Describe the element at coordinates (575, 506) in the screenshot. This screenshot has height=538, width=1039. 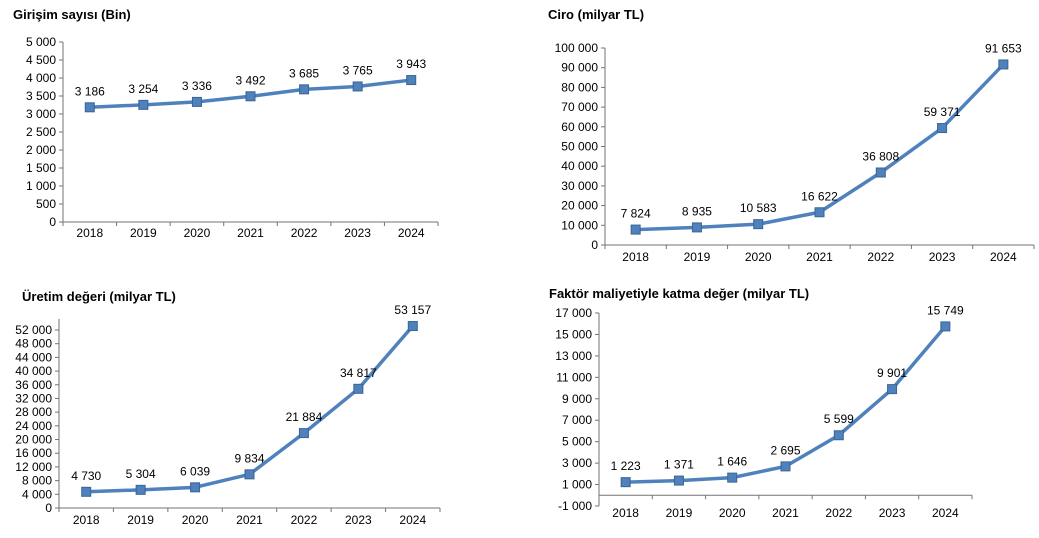
I see `y-tick-label: -1 000` at that location.